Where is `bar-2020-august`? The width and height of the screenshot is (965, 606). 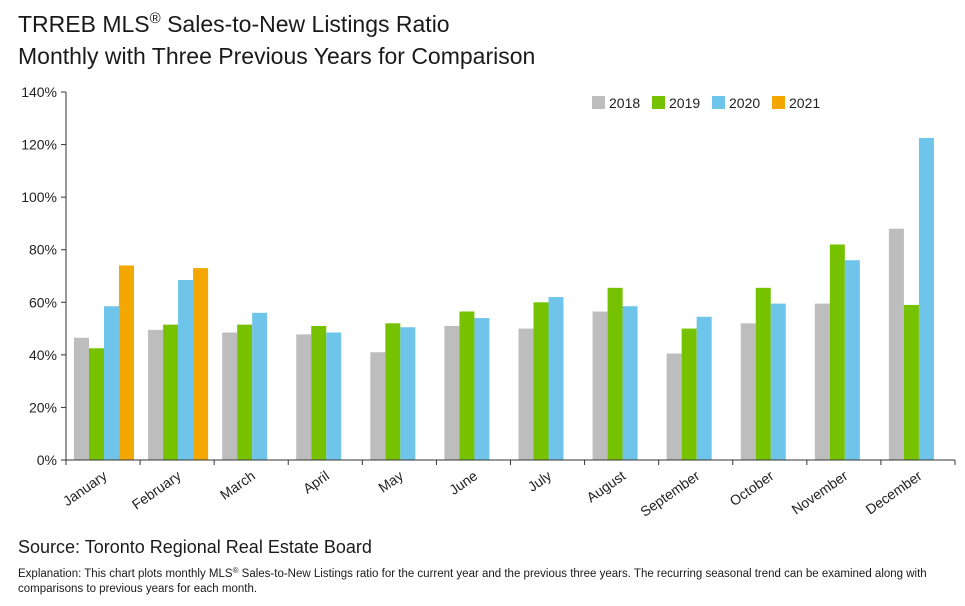 bar-2020-august is located at coordinates (630, 383).